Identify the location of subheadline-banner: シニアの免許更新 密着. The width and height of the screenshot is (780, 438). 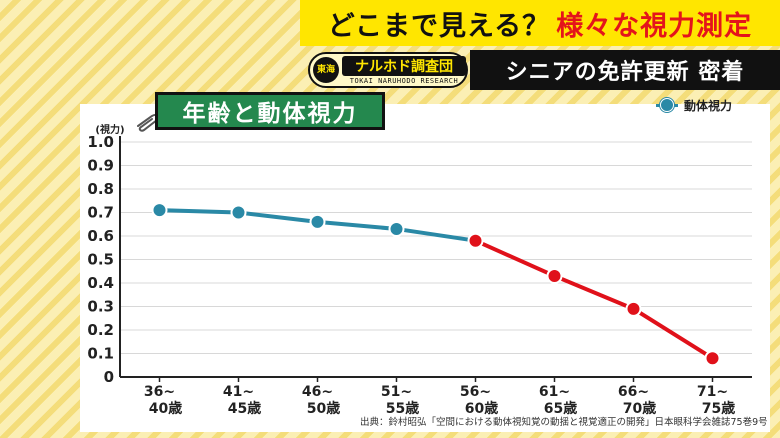
(625, 70).